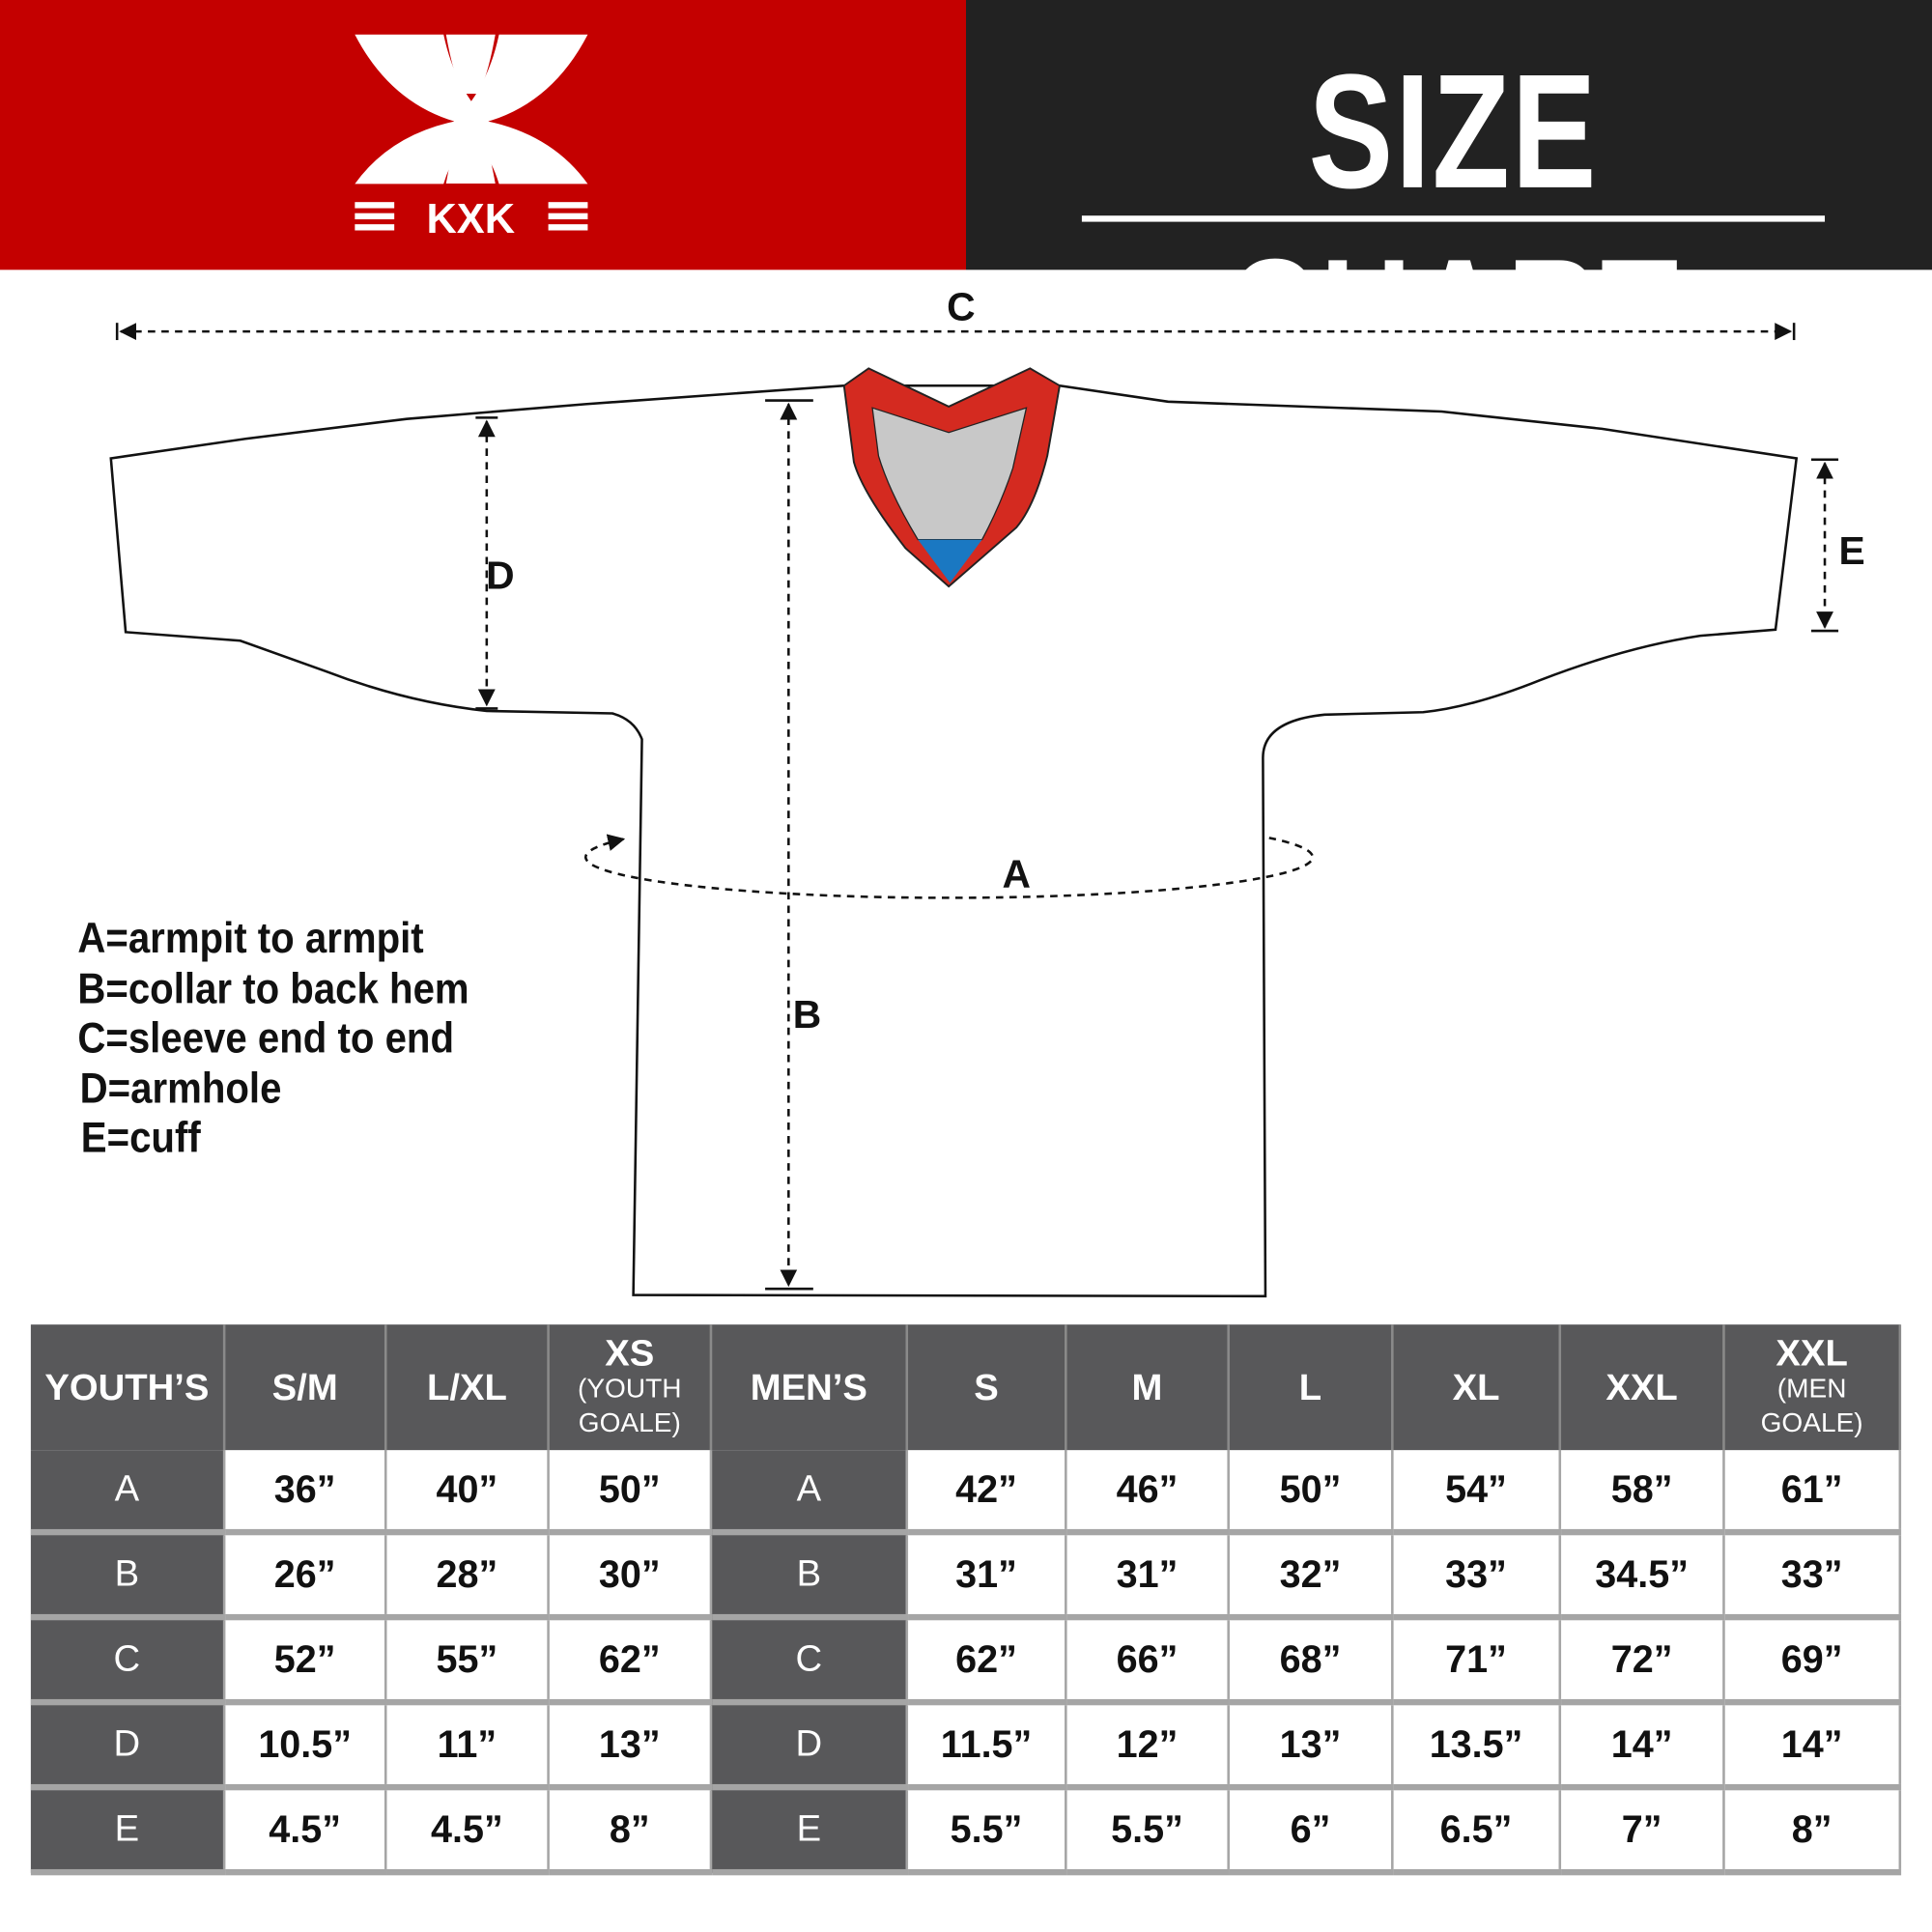  What do you see at coordinates (1477, 1831) in the screenshot?
I see `table-cell: 6.5”` at bounding box center [1477, 1831].